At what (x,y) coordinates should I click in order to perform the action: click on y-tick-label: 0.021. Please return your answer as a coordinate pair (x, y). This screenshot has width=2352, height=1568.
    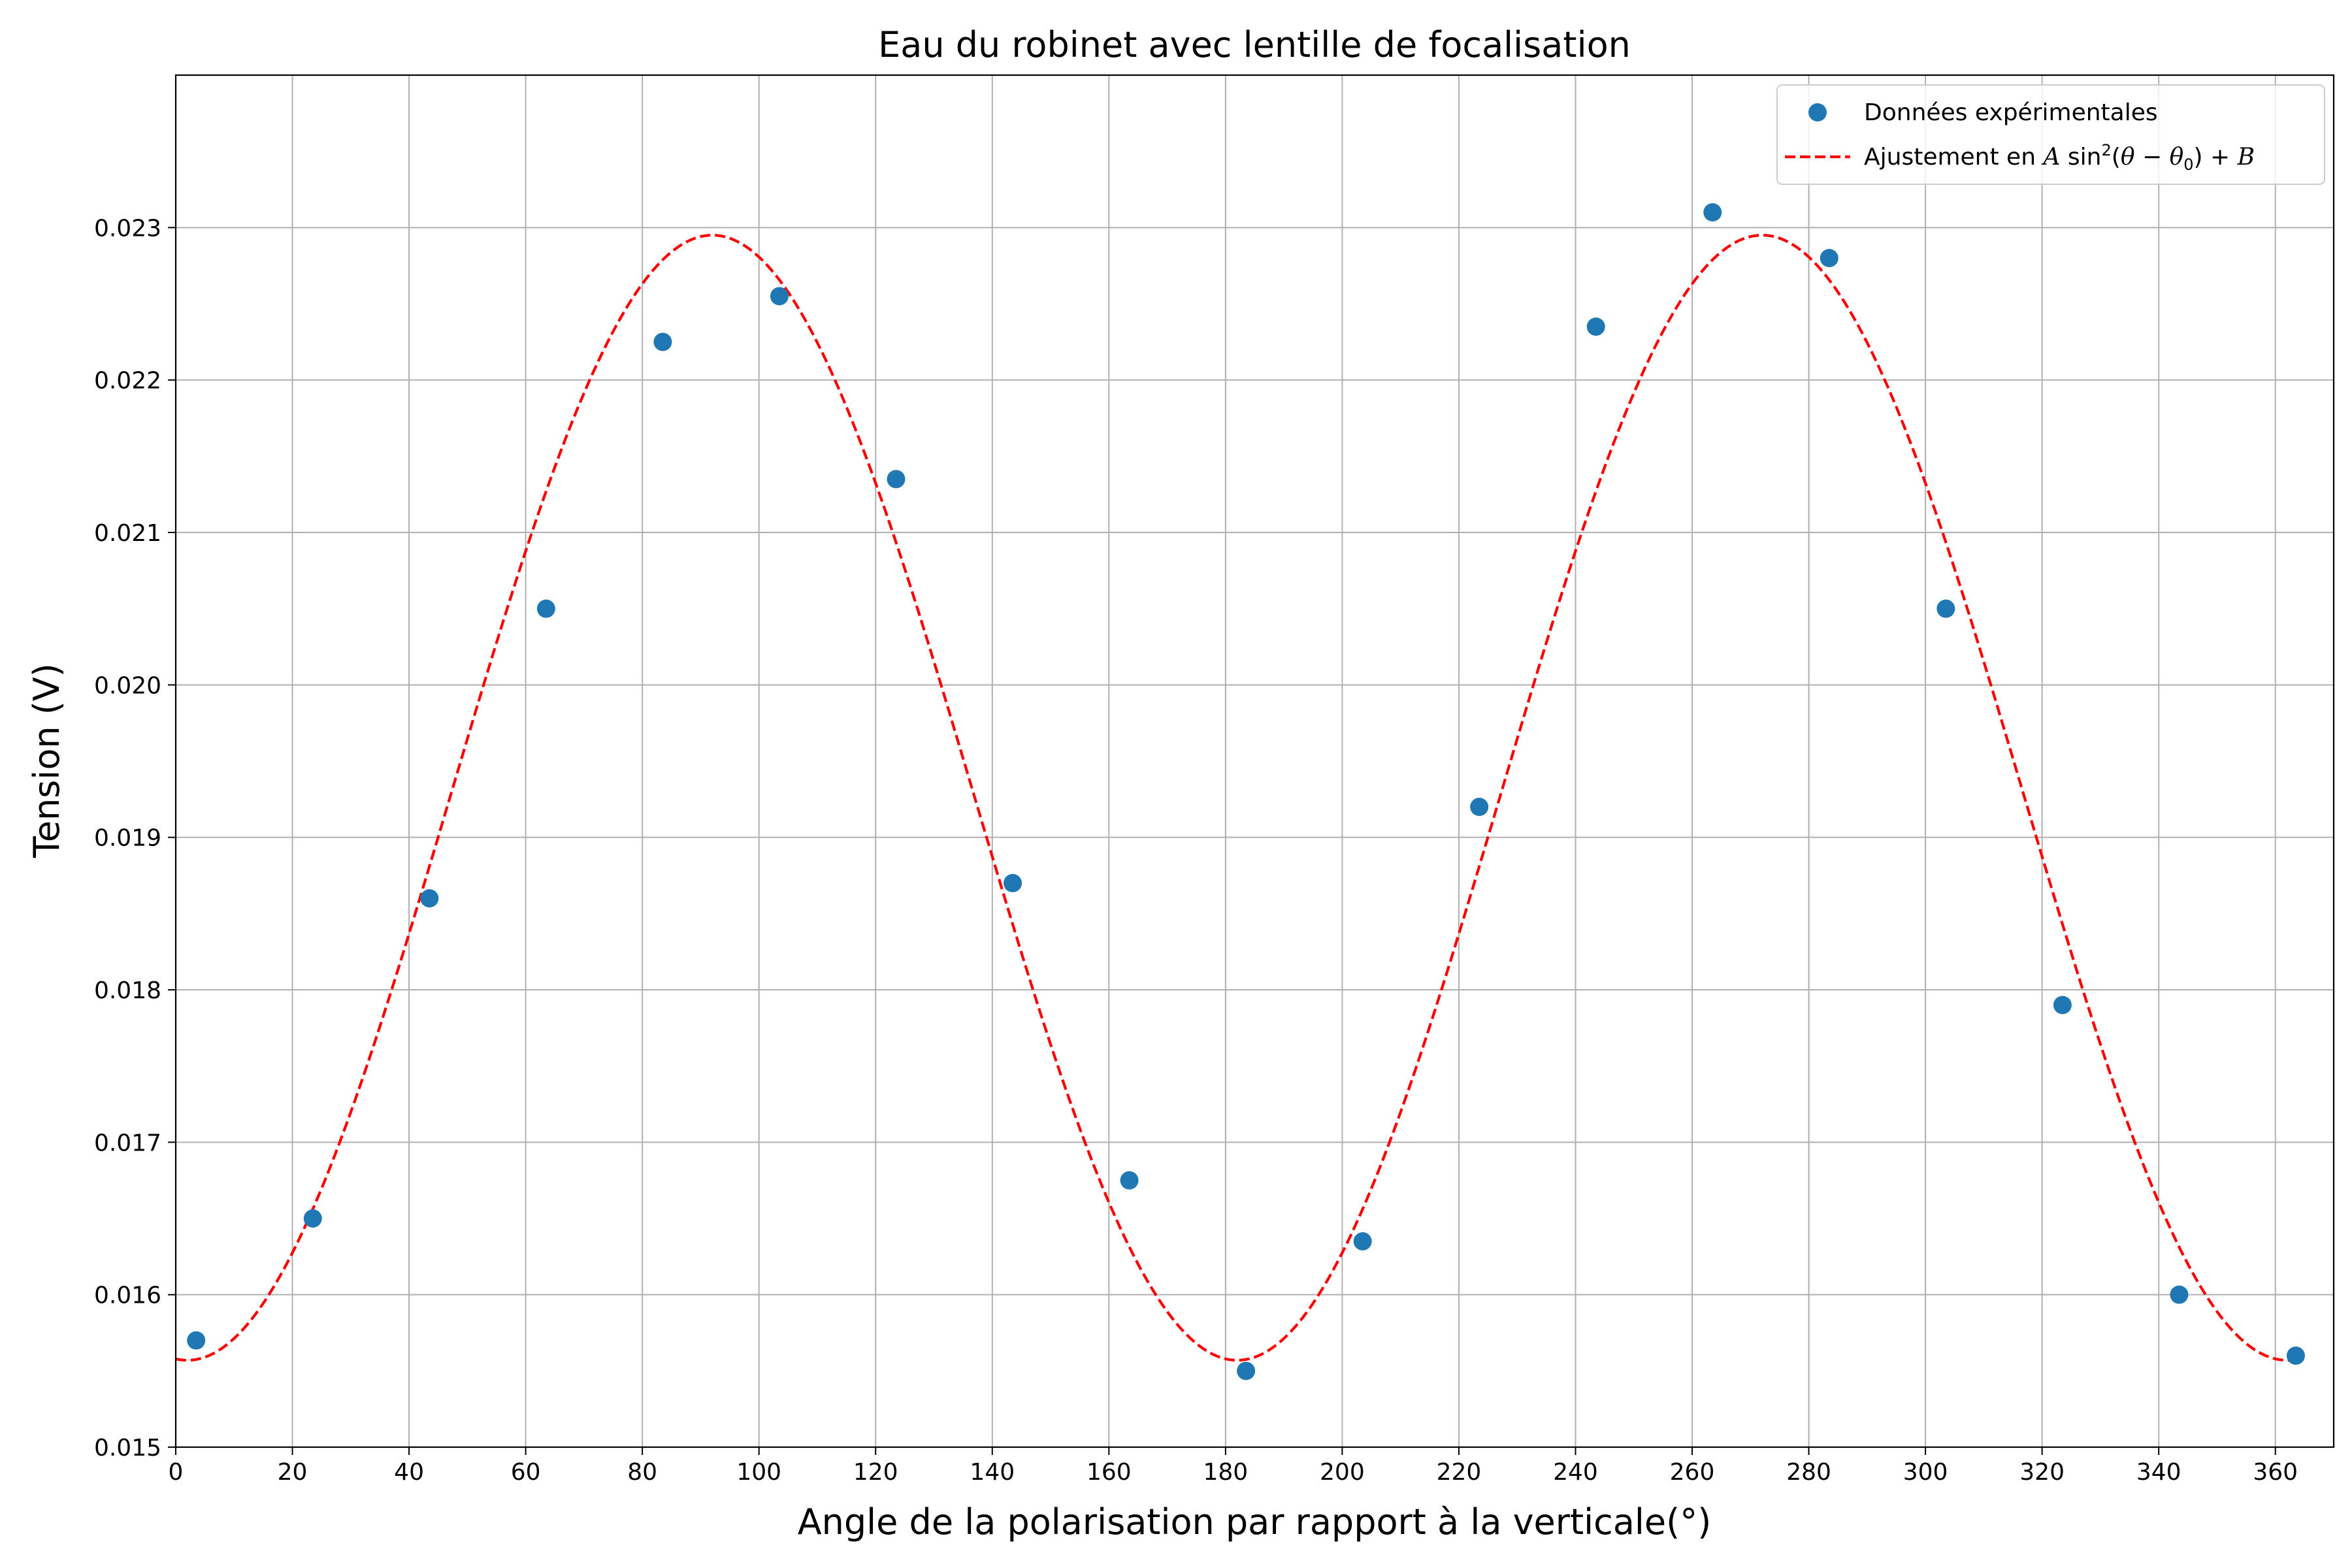
    Looking at the image, I should click on (127, 533).